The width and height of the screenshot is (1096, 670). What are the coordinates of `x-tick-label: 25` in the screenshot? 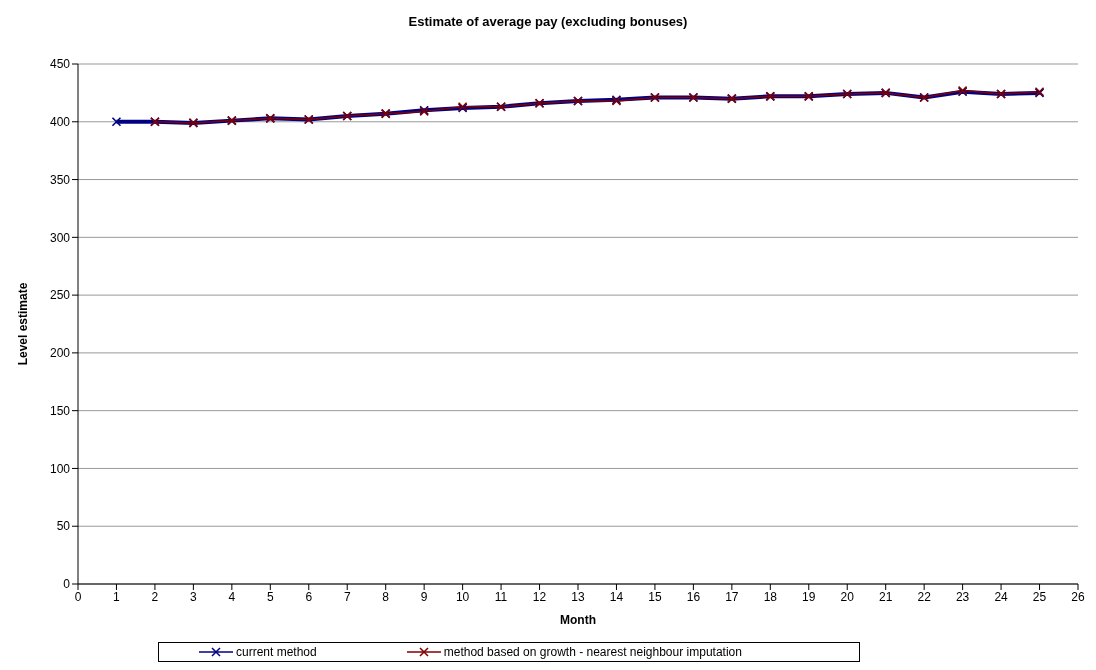 It's located at (1039, 596).